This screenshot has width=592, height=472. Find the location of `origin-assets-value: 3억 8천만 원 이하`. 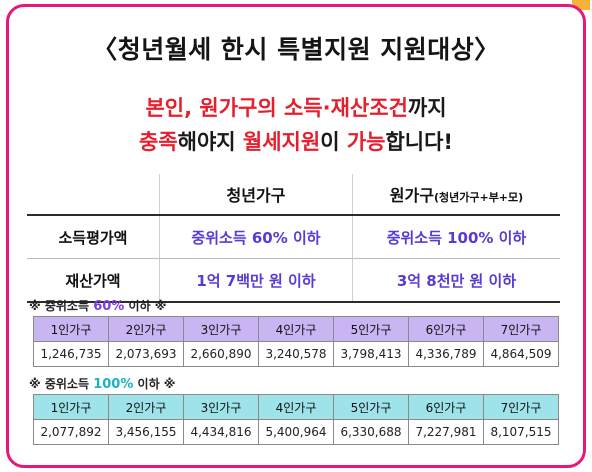

origin-assets-value: 3억 8천만 원 이하 is located at coordinates (455, 280).